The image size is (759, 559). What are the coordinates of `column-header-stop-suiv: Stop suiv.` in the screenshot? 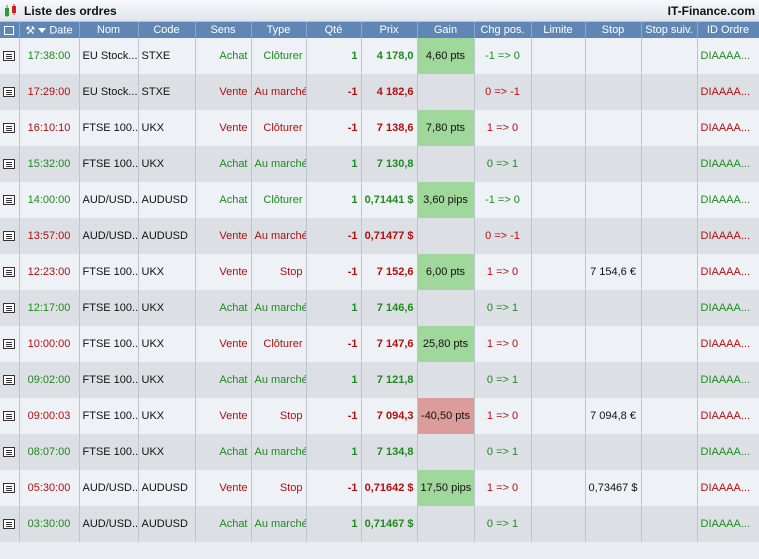 It's located at (669, 30).